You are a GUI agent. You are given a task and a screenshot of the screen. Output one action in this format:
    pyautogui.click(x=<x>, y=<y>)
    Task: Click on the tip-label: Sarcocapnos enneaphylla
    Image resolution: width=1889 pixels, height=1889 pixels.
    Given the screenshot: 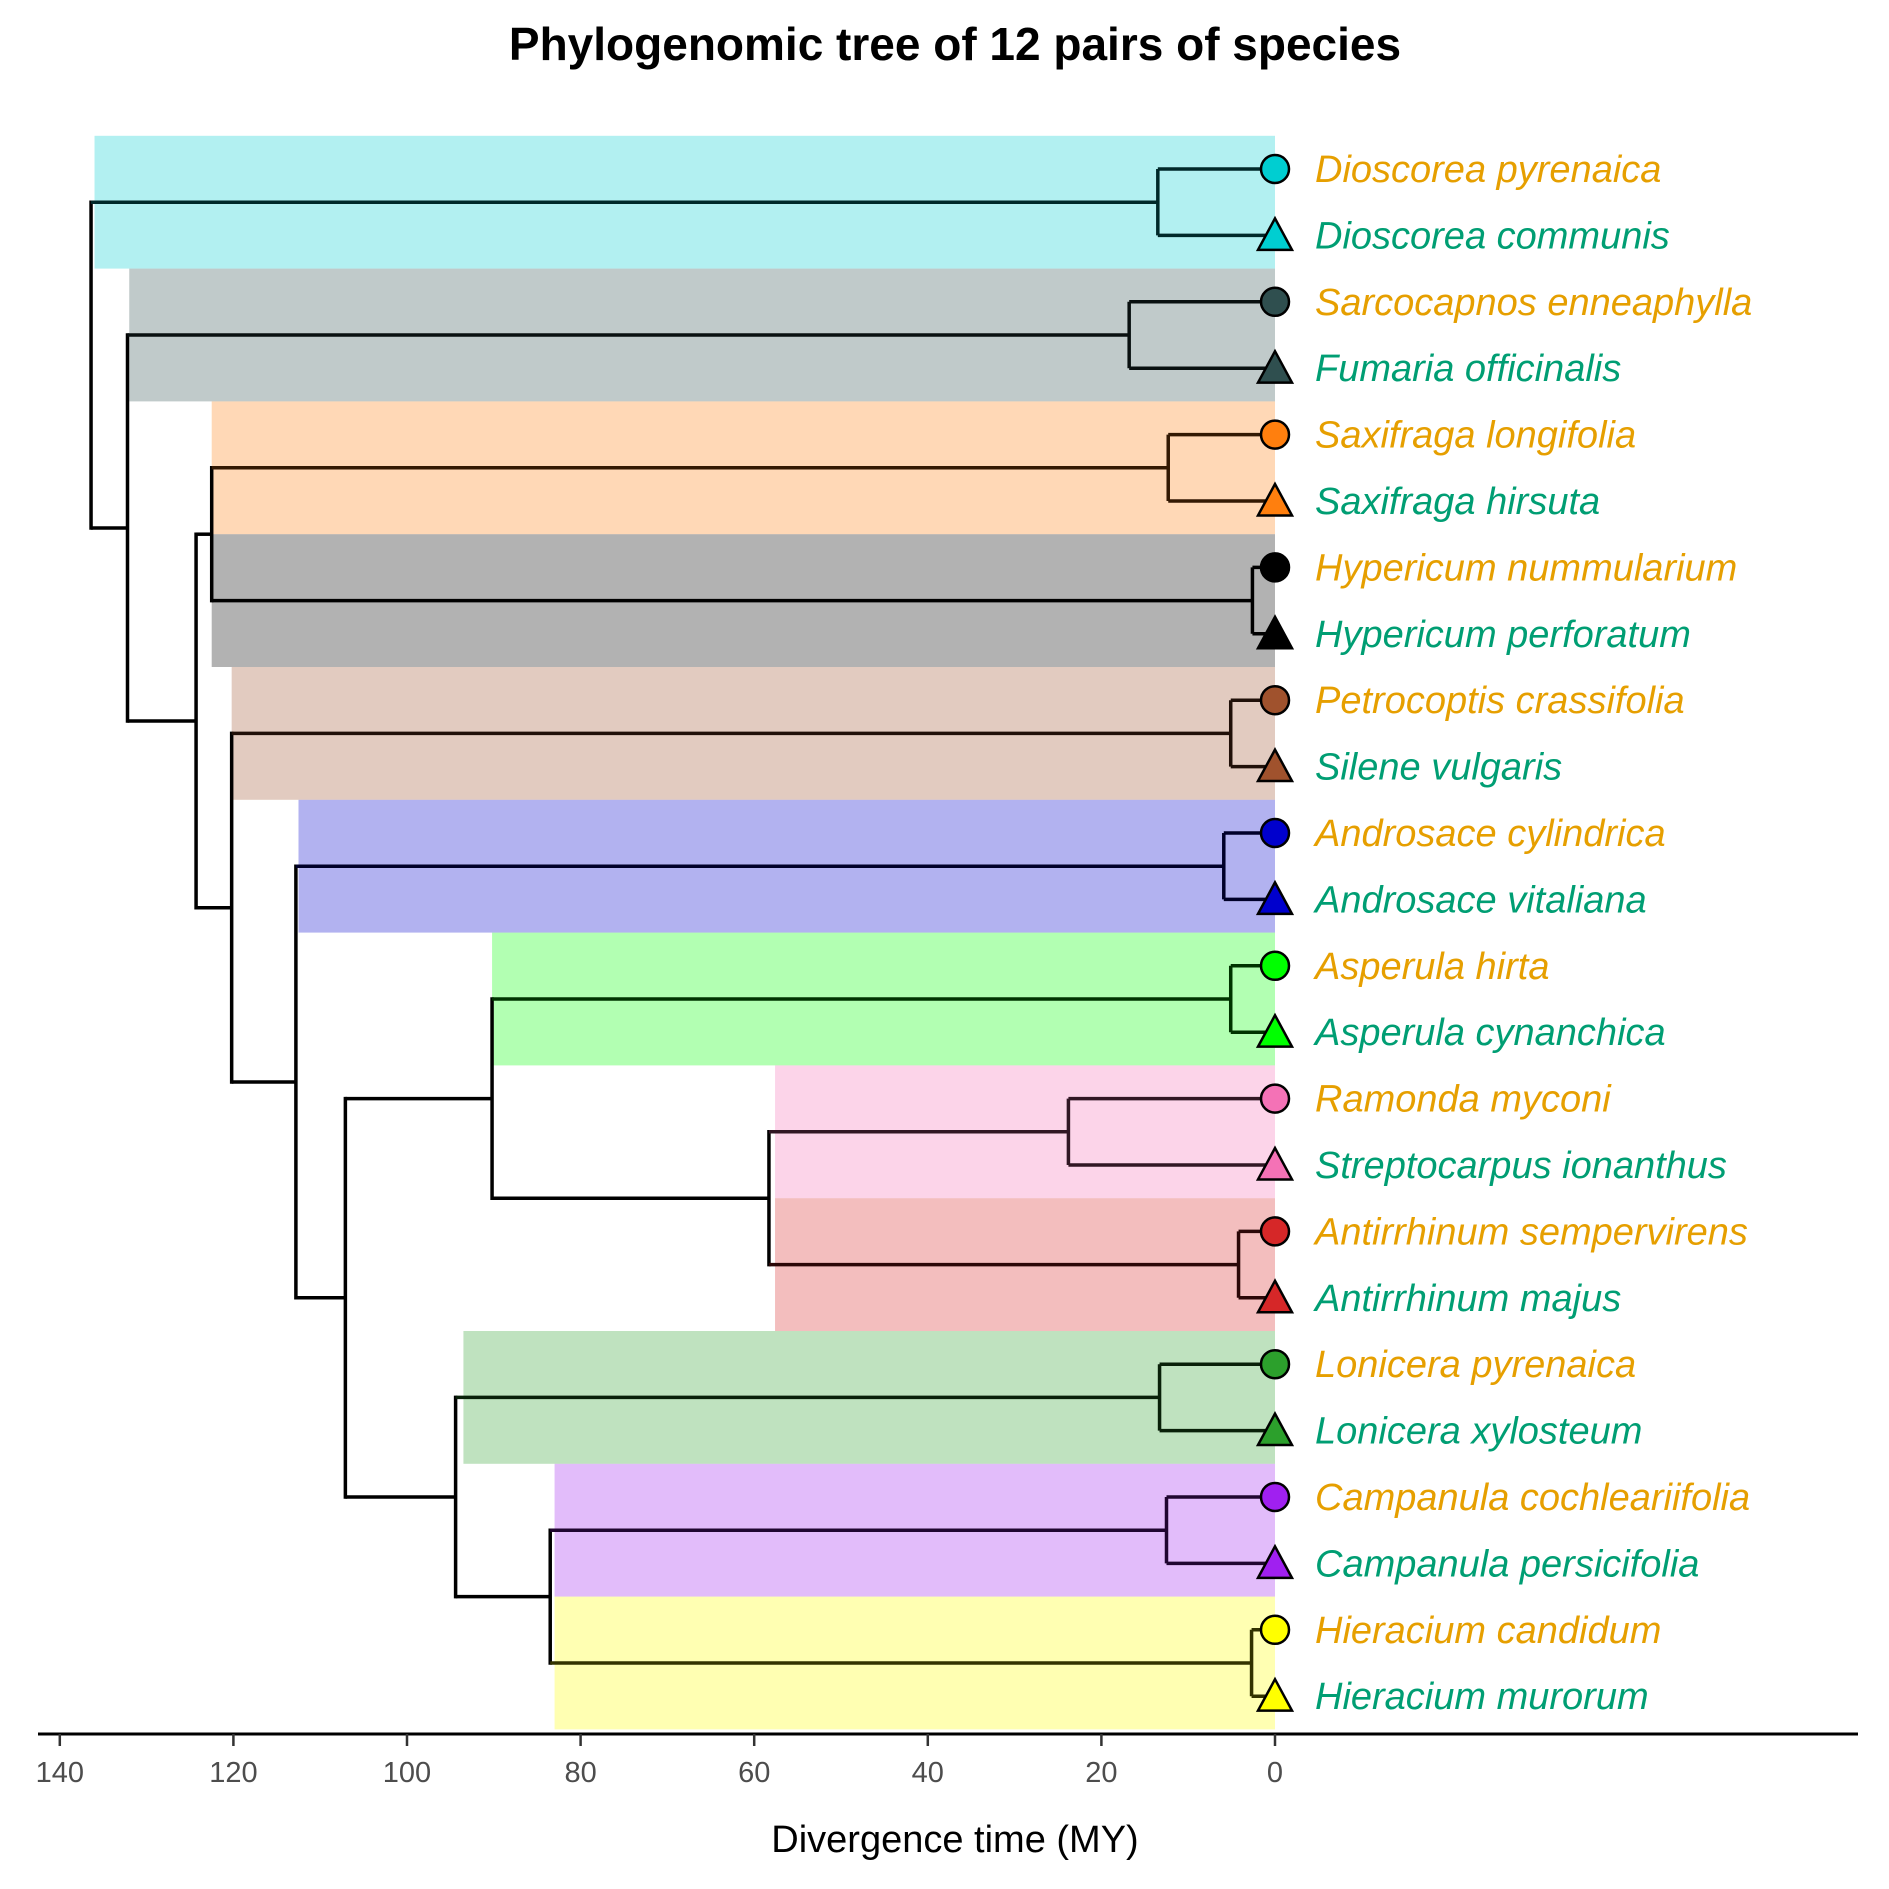 What is the action you would take?
    pyautogui.click(x=1533, y=303)
    